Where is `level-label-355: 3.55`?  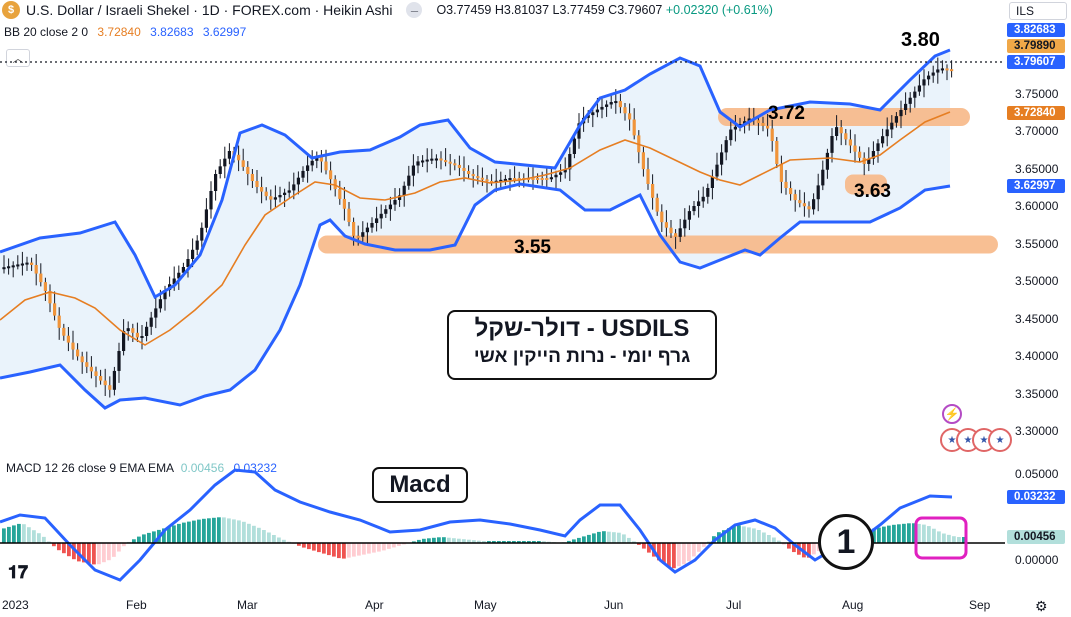
level-label-355: 3.55 is located at coordinates (532, 247).